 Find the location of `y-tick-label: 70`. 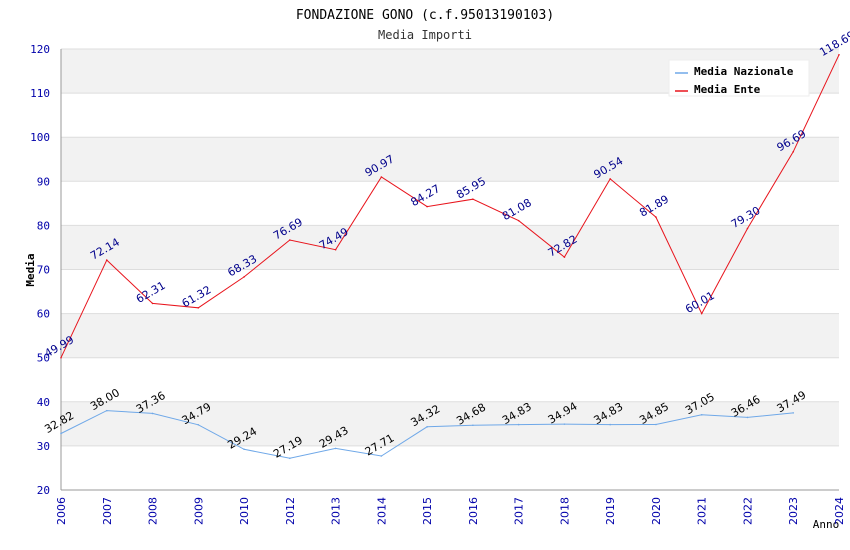

y-tick-label: 70 is located at coordinates (43, 270).